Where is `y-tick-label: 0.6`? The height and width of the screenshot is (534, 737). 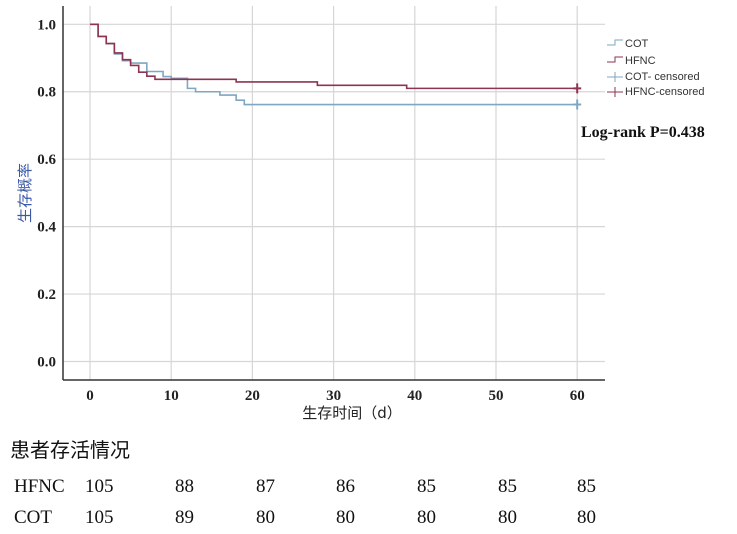
y-tick-label: 0.6 is located at coordinates (46, 160).